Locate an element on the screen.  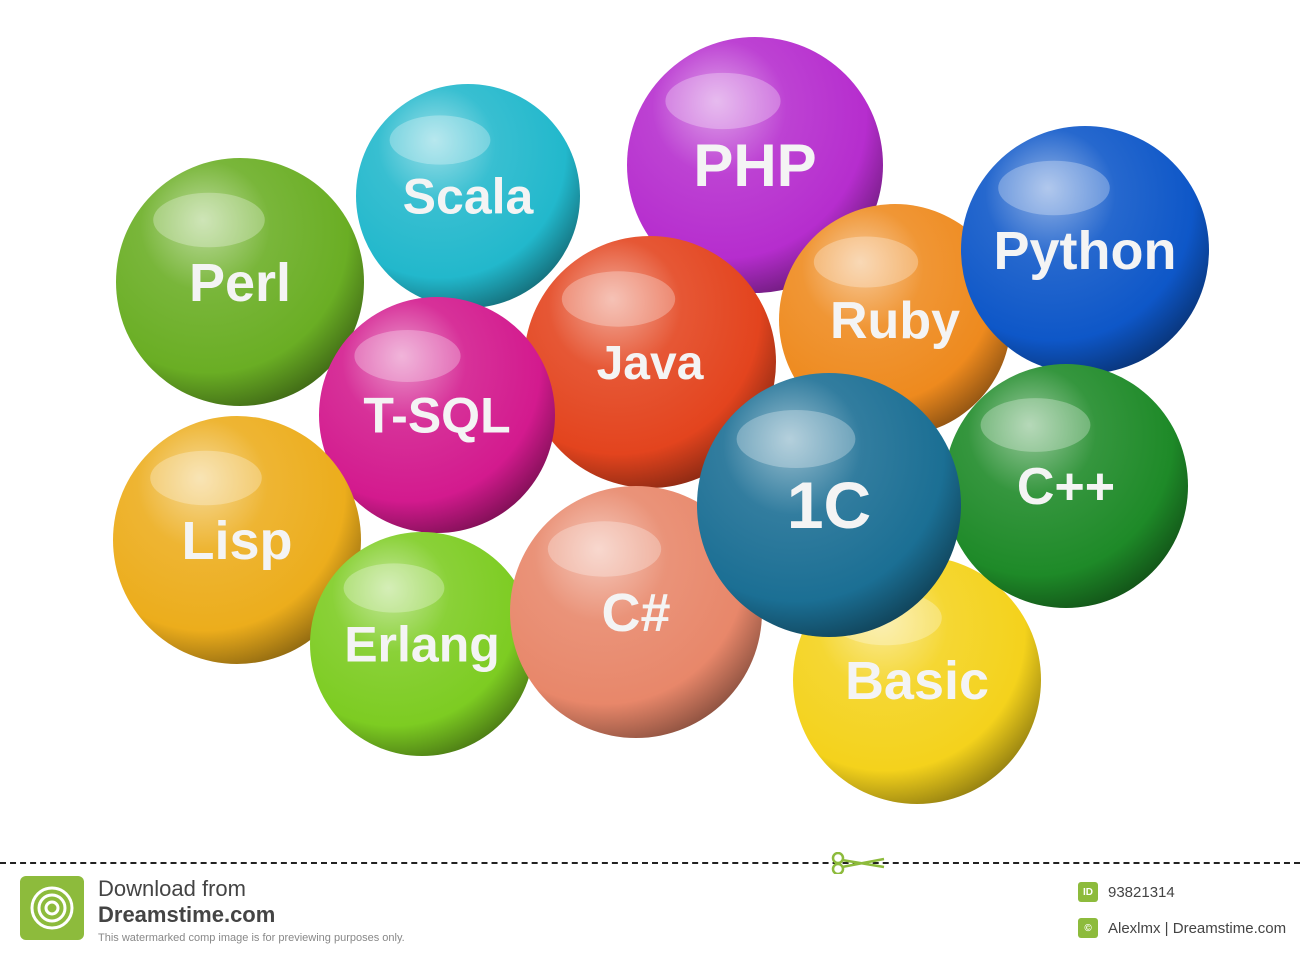
sphere-c: C++ is located at coordinates (1066, 486).